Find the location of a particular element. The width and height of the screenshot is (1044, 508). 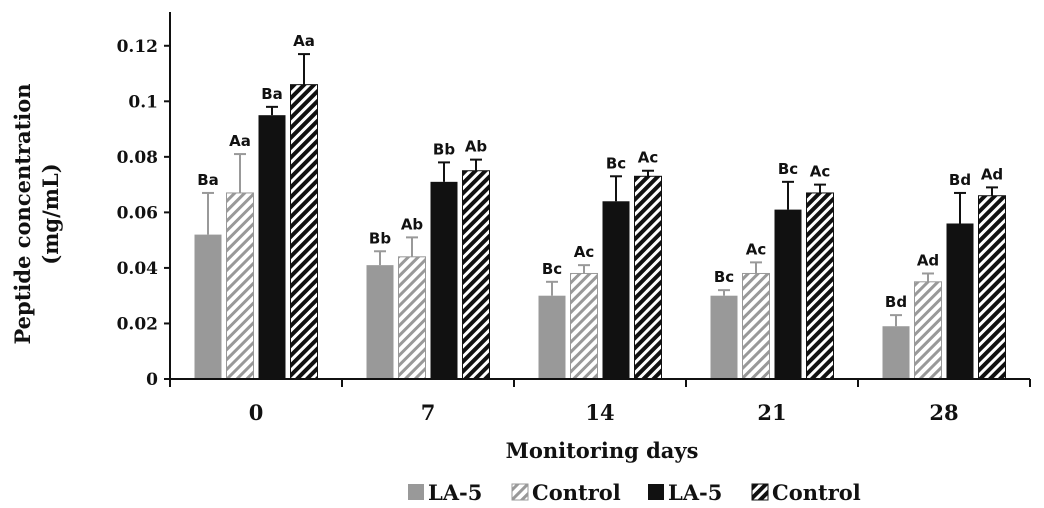

y-axis-title-line-2: (mg/mL) is located at coordinates (50, 213).